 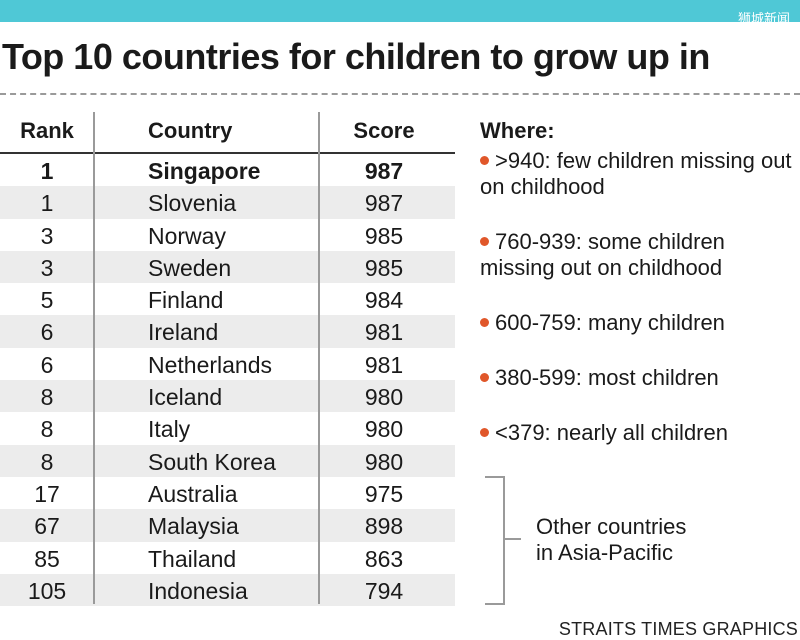 What do you see at coordinates (384, 300) in the screenshot?
I see `score-cell: 984` at bounding box center [384, 300].